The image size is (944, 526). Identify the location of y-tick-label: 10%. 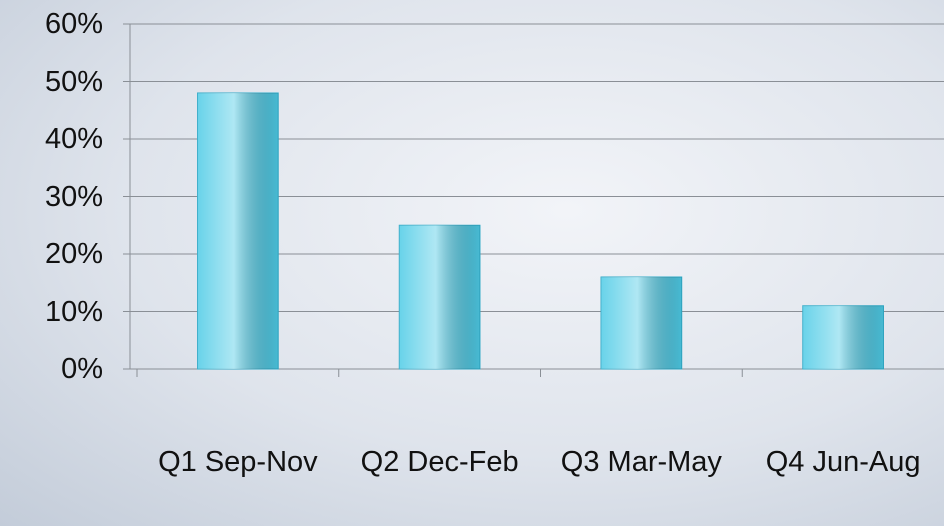
(73, 311).